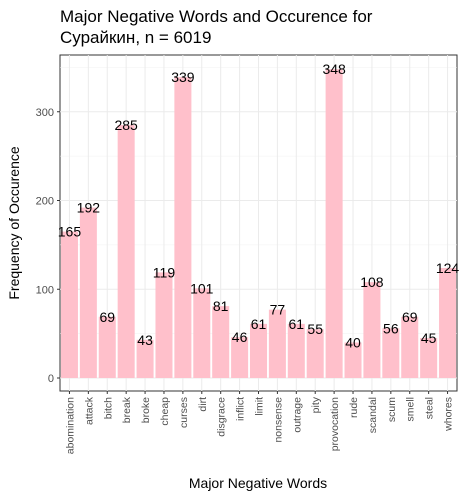  Describe the element at coordinates (429, 338) in the screenshot. I see `data-label-steal: 45` at that location.